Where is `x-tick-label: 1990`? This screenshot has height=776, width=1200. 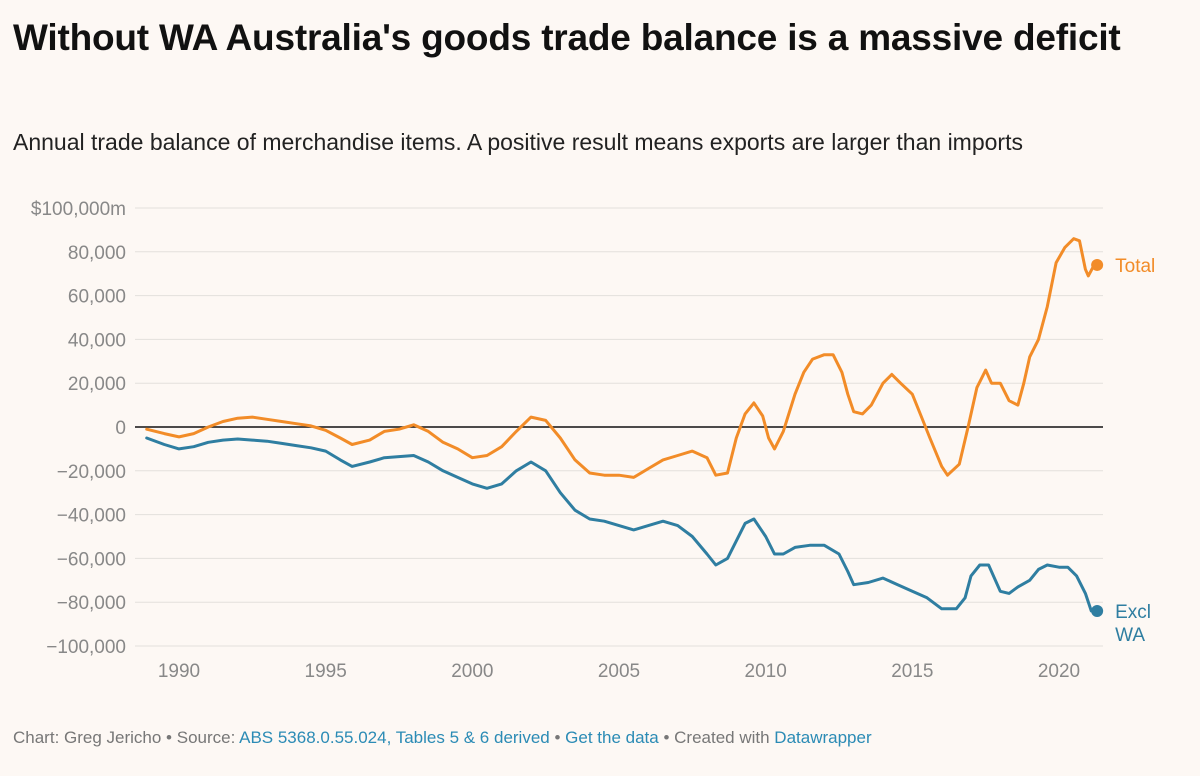
x-tick-label: 1990 is located at coordinates (179, 671).